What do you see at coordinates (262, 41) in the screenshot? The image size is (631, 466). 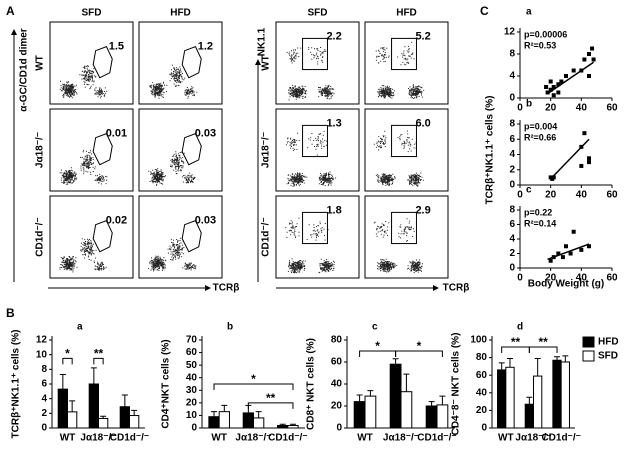 I see `y-axis-label: NK1.1` at bounding box center [262, 41].